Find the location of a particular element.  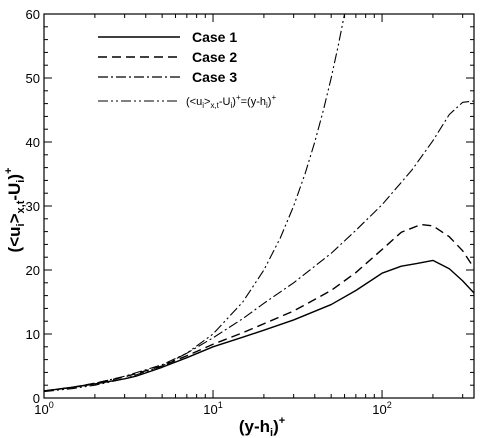

x-tick-label: 10⁰ is located at coordinates (43, 408).